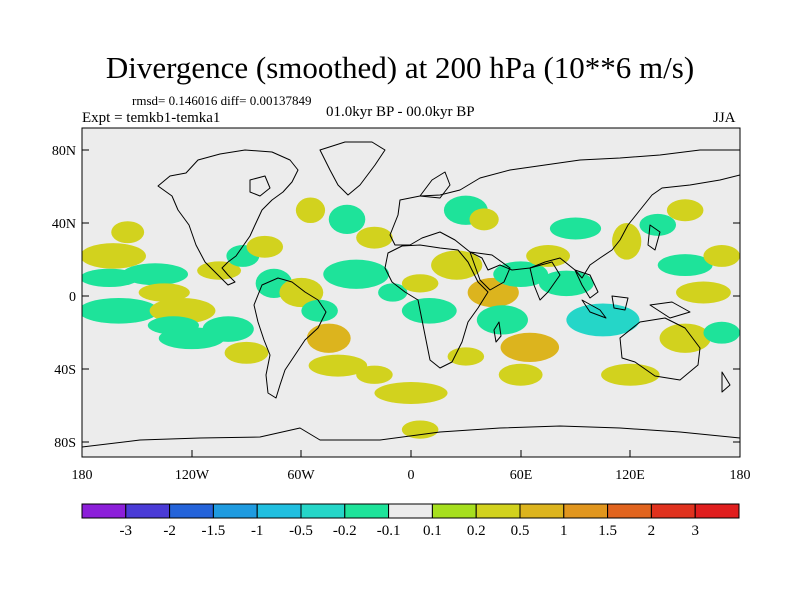 This screenshot has height=600, width=800. What do you see at coordinates (260, 186) in the screenshot?
I see `coastline-hudson-bay` at bounding box center [260, 186].